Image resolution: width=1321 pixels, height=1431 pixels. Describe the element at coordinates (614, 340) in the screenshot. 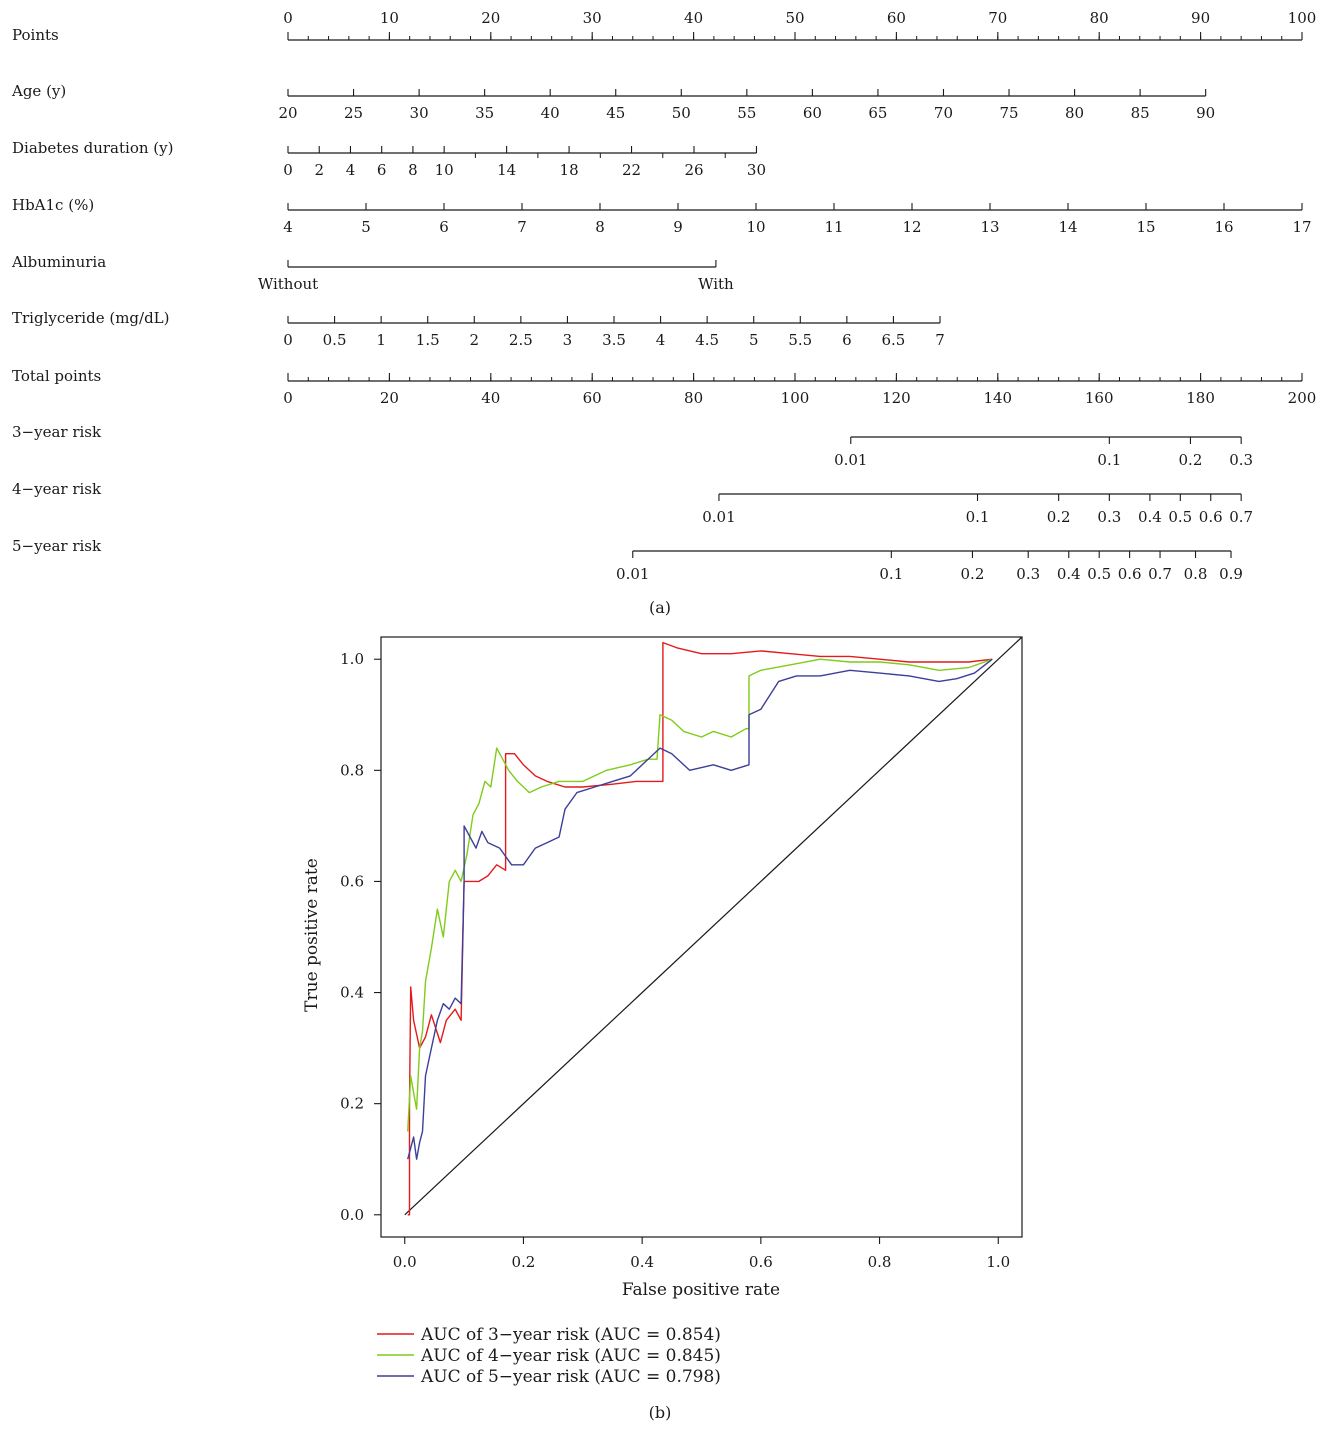

I see `tick-label: 3.5` at that location.